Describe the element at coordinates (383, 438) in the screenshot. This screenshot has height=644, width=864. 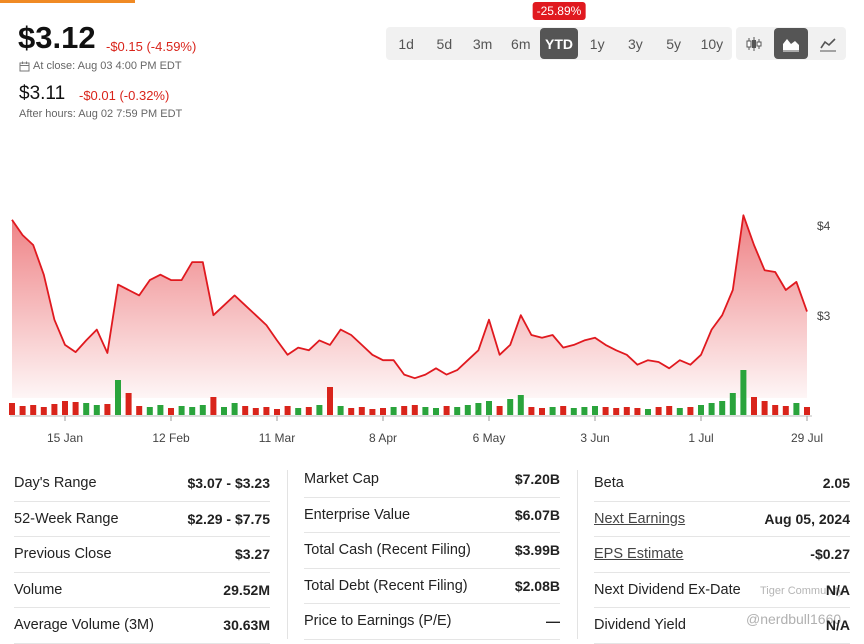
I see `x-tick-label: 8 Apr` at that location.